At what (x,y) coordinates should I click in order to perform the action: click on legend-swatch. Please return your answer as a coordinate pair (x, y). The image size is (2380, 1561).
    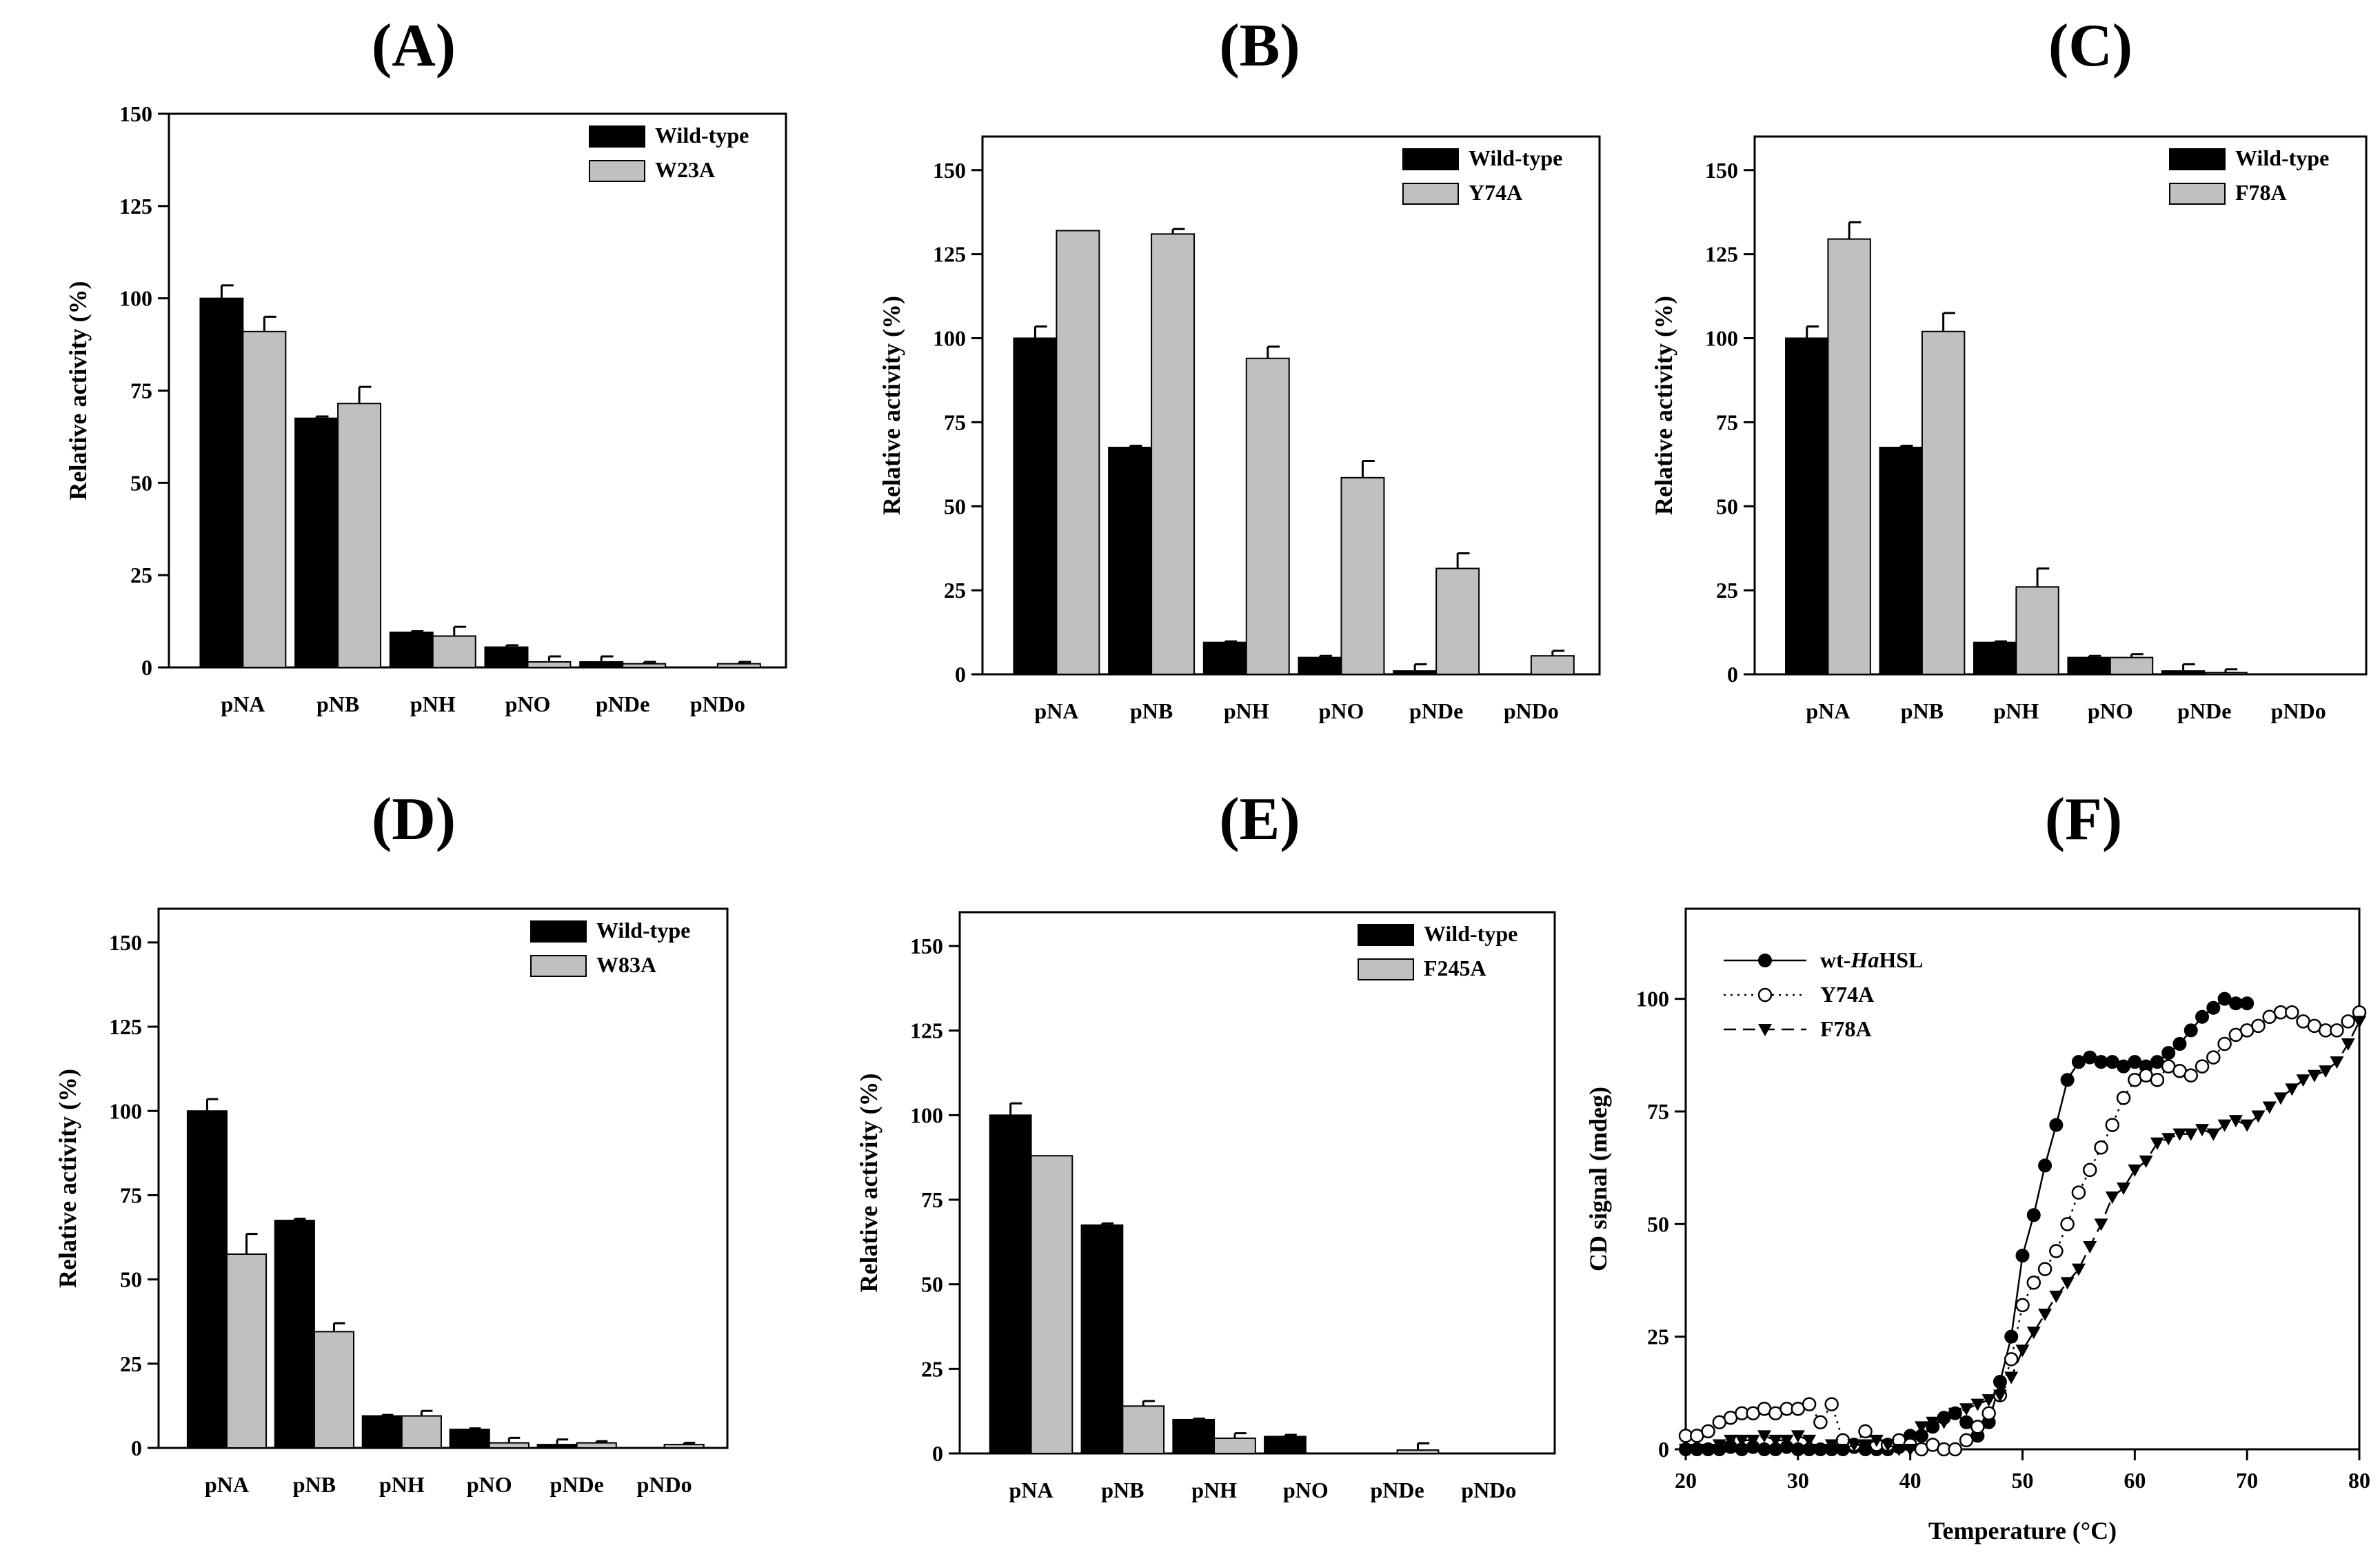
    Looking at the image, I should click on (617, 171).